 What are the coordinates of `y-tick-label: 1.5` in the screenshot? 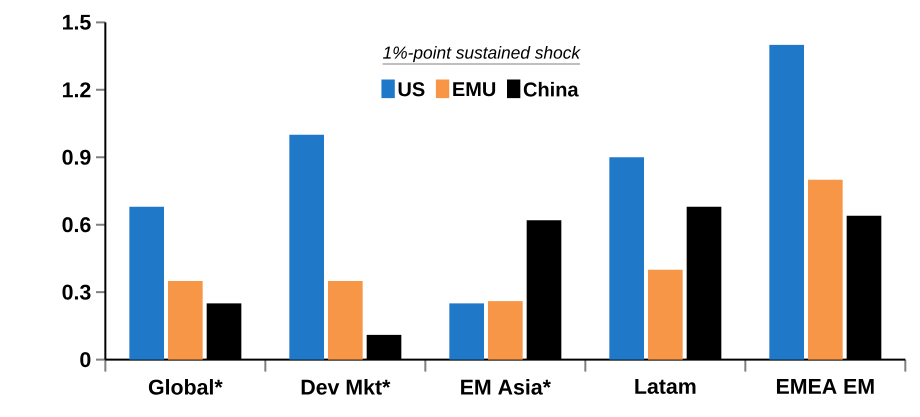 It's located at (76, 22).